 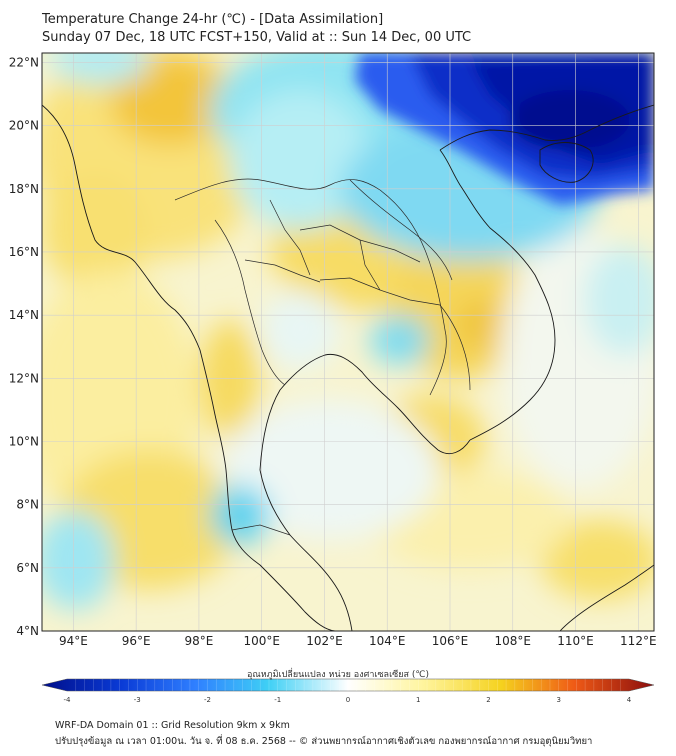 I want to click on lon-label: 98°E, so click(x=198, y=641).